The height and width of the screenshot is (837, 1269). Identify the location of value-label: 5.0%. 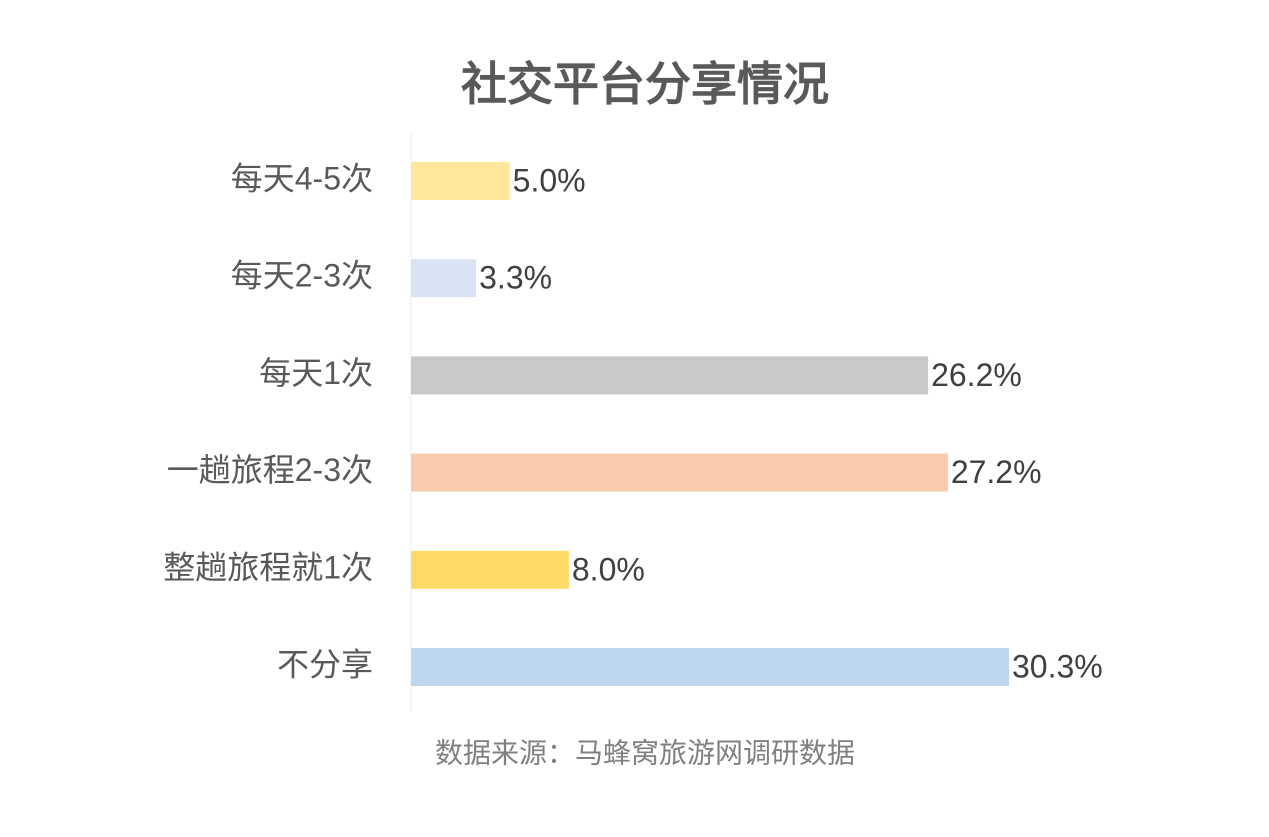
(549, 180).